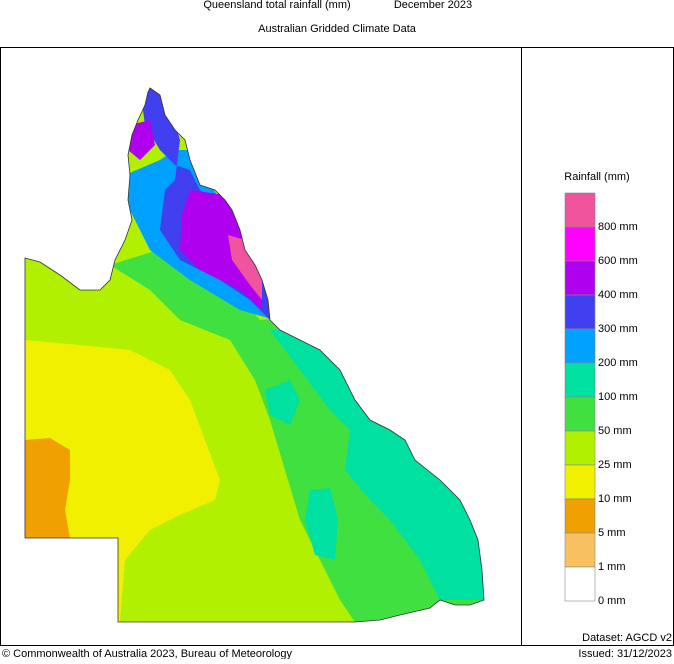 The image size is (674, 664). Describe the element at coordinates (276, 5) in the screenshot. I see `title: Queensland total rainfall (mm)` at that location.